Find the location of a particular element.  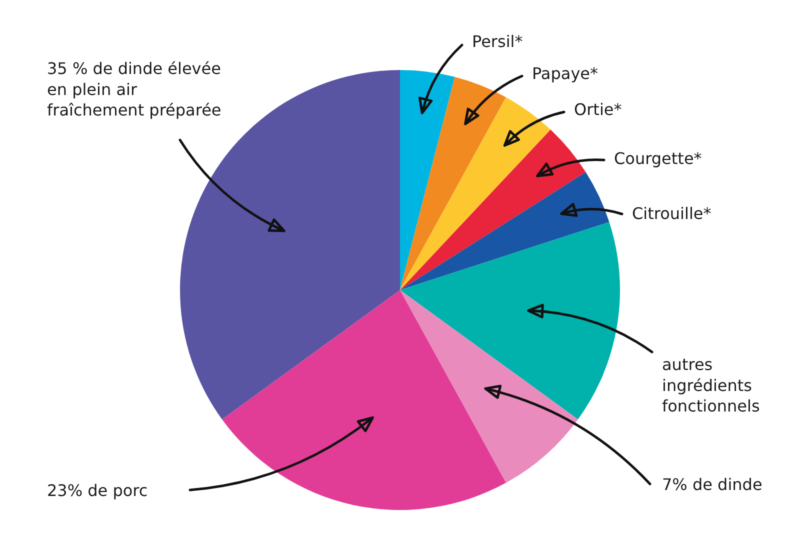

slice-label: autres ingrédients fonctionnels is located at coordinates (711, 385).